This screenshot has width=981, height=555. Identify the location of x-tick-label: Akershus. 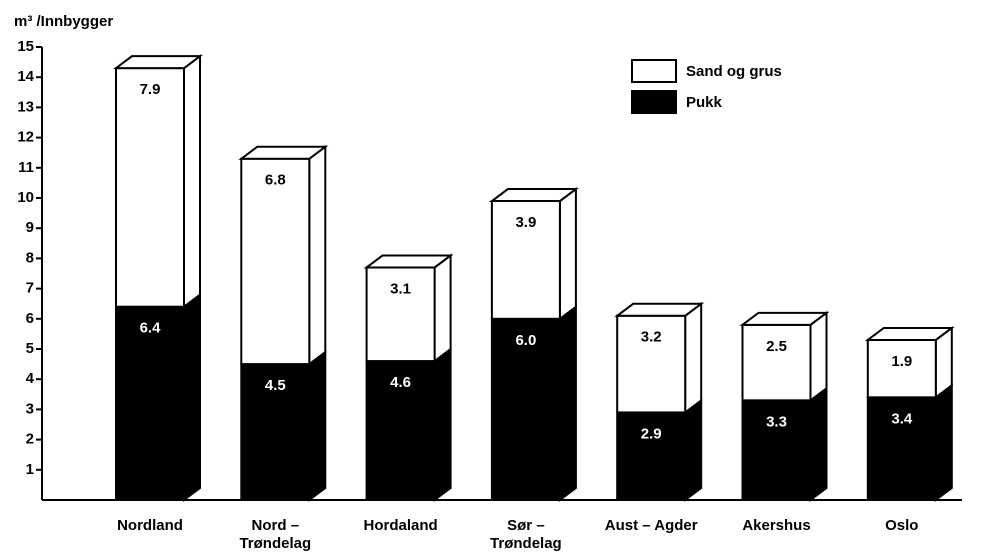
(776, 525).